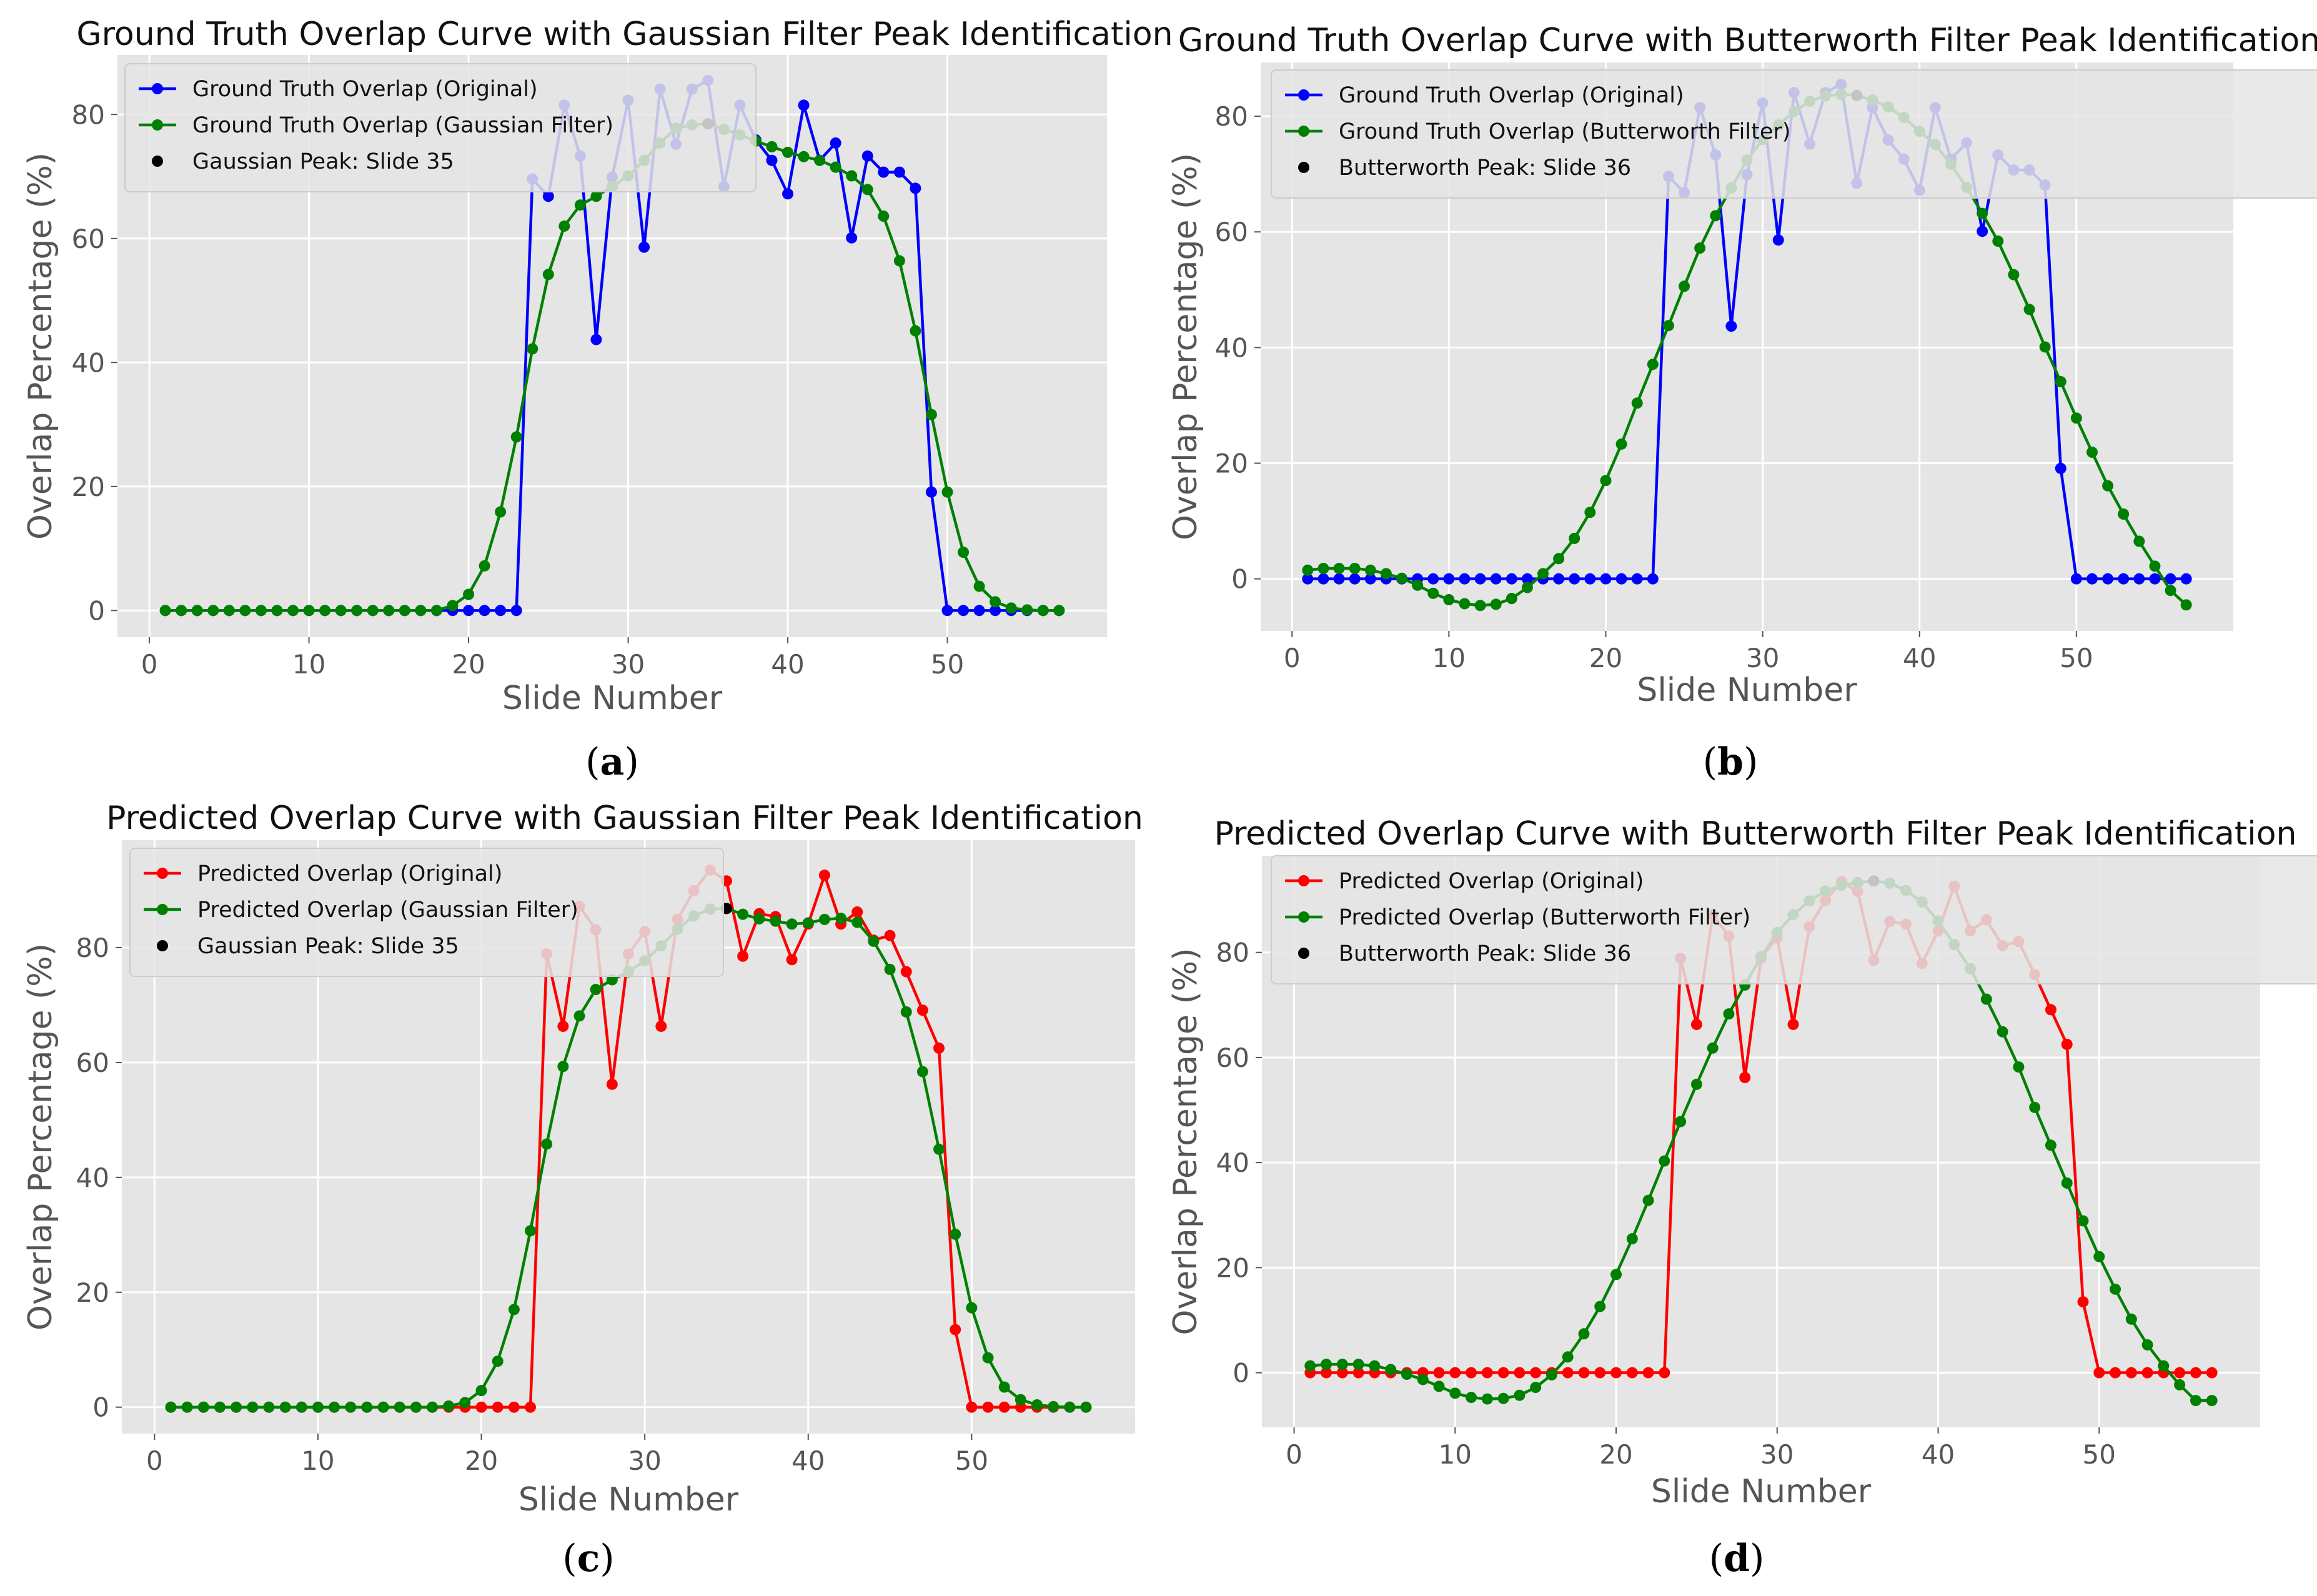 This screenshot has width=2317, height=1596. I want to click on x-tick-label: 40, so click(1920, 658).